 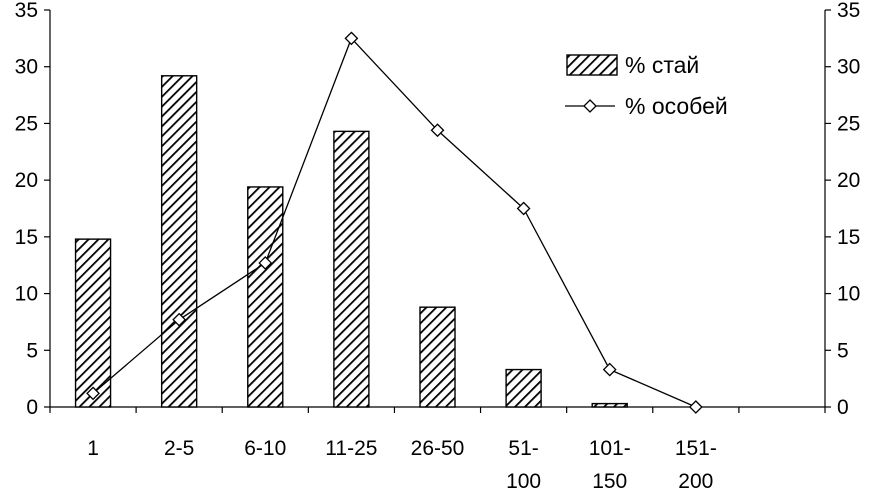 What do you see at coordinates (848, 11) in the screenshot?
I see `right-y-tick-label: 35` at bounding box center [848, 11].